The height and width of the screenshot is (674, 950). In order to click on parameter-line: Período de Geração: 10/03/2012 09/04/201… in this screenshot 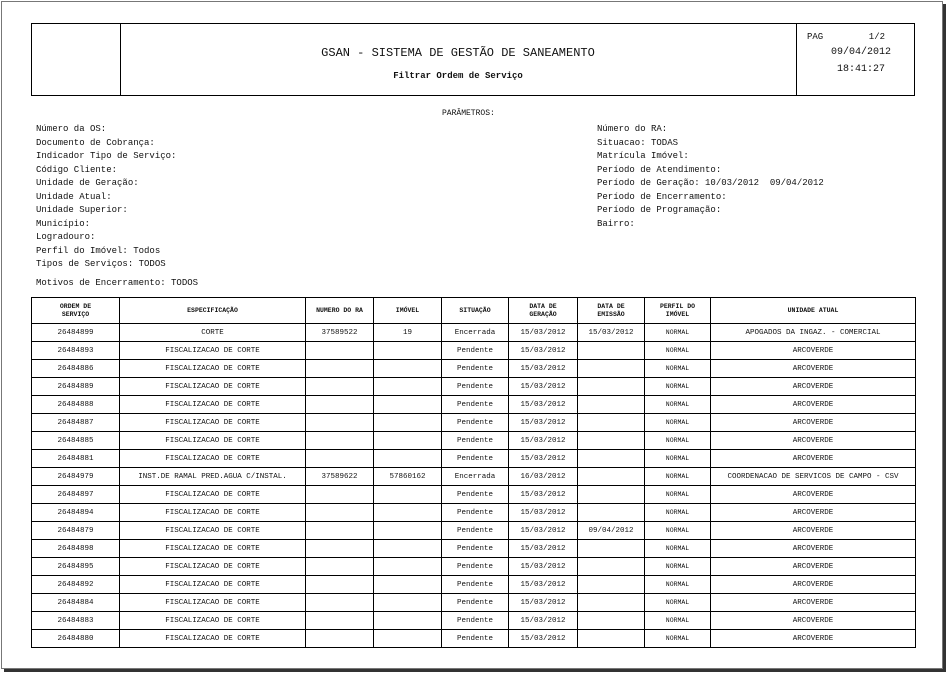, I will do `click(710, 183)`.